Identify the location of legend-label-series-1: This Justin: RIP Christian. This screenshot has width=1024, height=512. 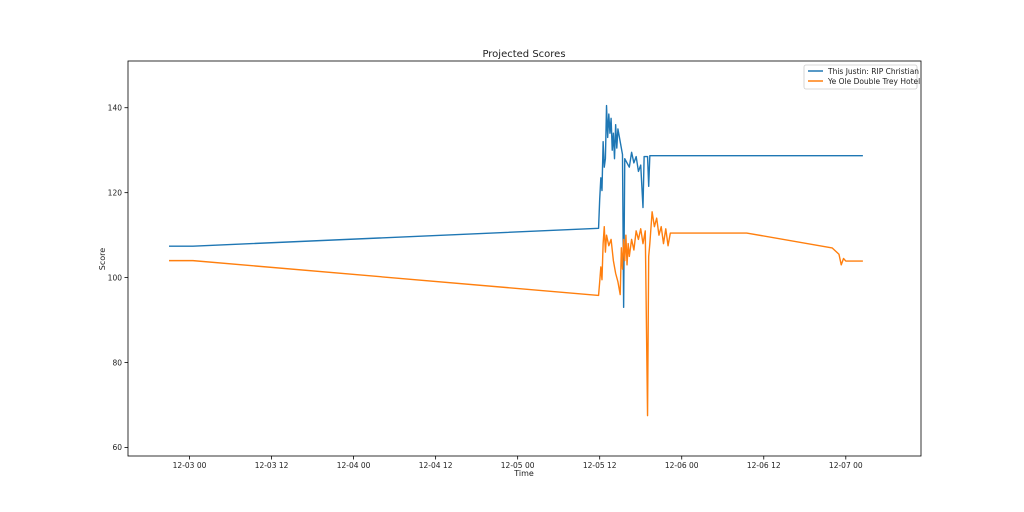
(873, 71).